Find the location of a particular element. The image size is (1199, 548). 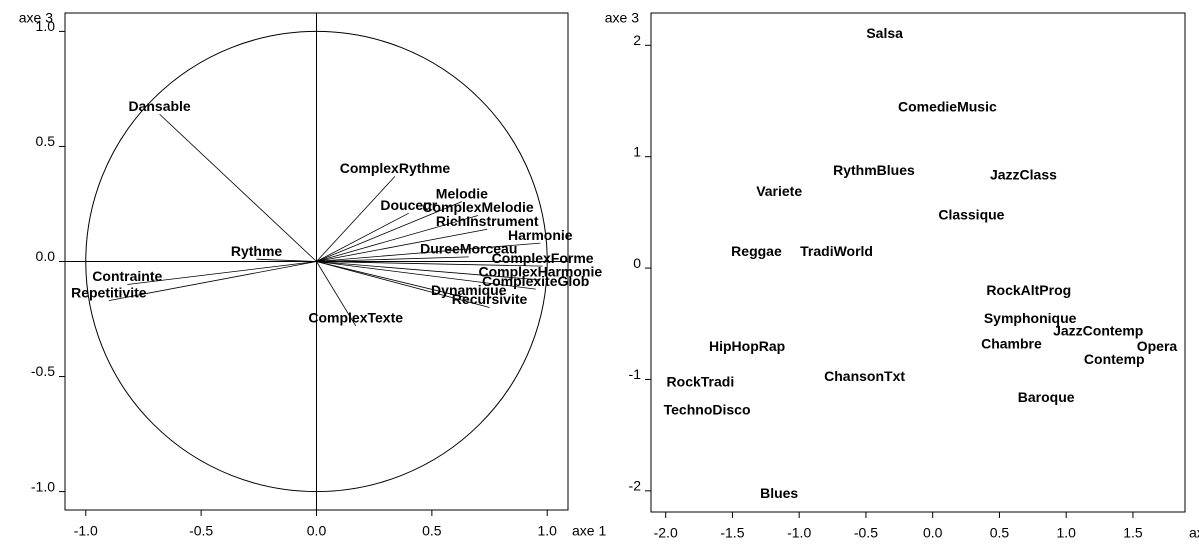

y-tick-label: -1.0 is located at coordinates (43, 486).